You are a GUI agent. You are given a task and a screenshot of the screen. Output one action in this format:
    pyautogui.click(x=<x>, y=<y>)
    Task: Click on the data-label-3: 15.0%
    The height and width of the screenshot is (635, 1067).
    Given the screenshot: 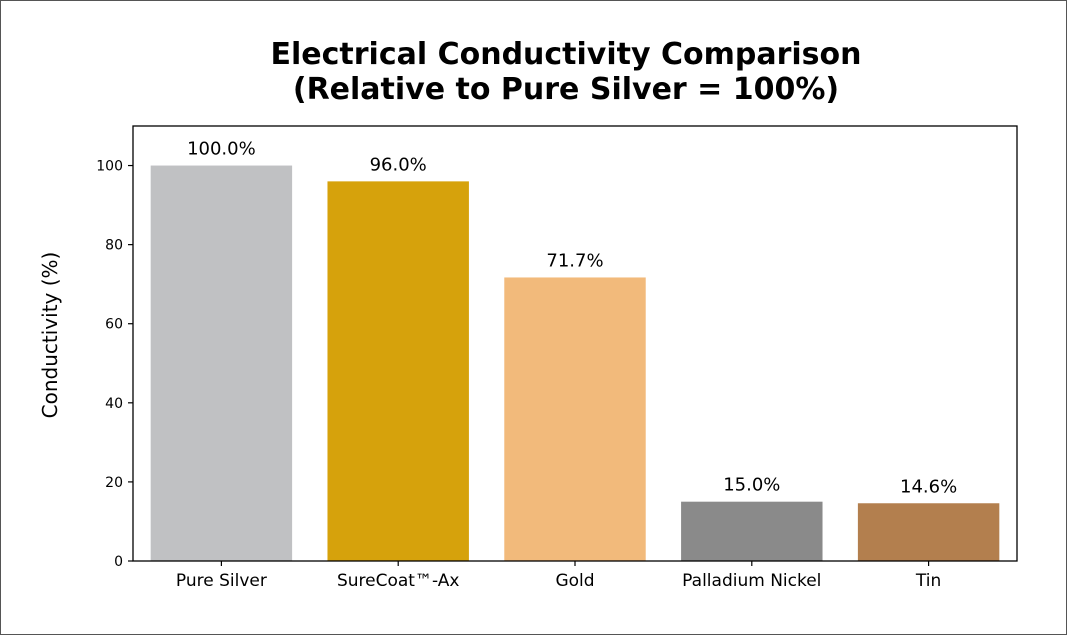 What is the action you would take?
    pyautogui.click(x=751, y=485)
    